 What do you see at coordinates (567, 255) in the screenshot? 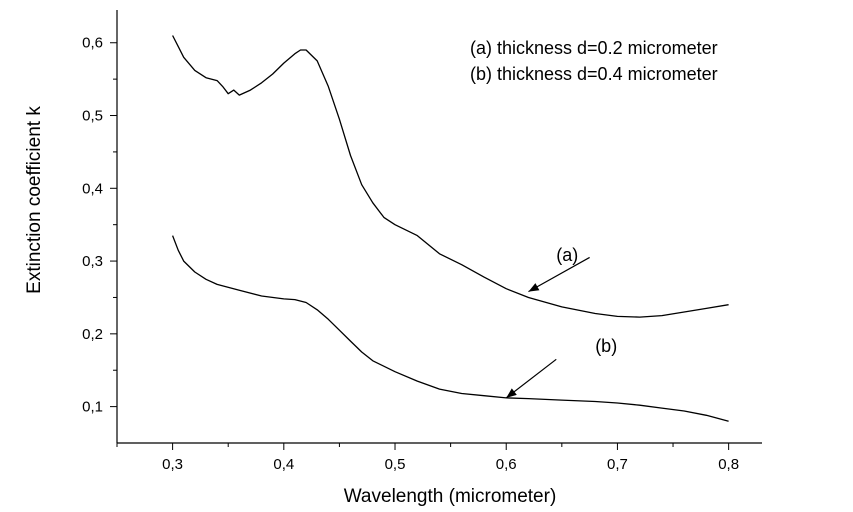
I see `annotation-label-a: (a)` at bounding box center [567, 255].